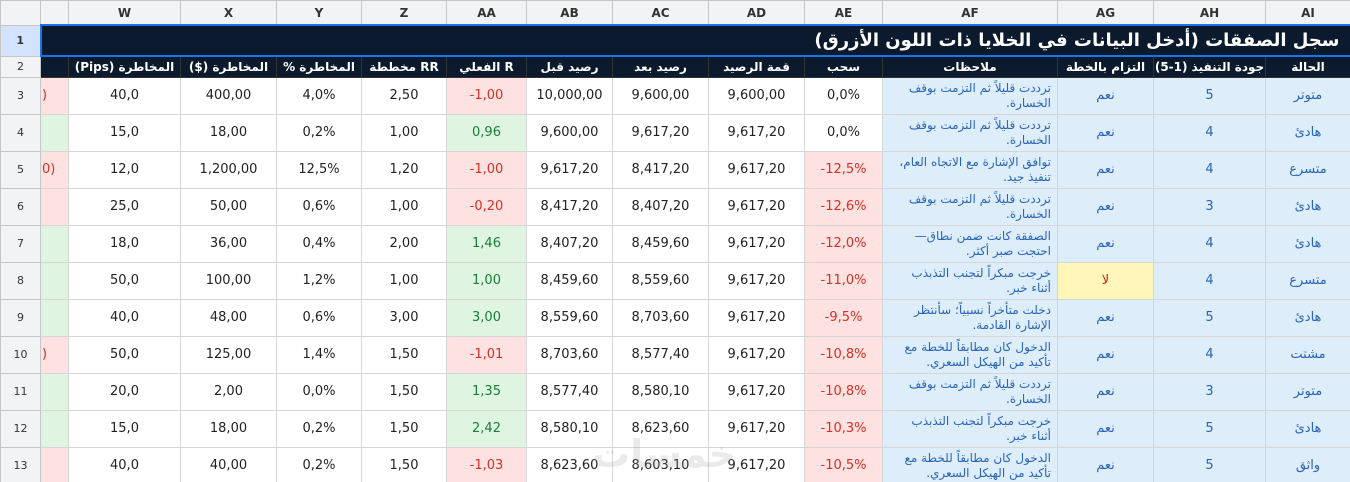 This screenshot has height=482, width=1350. Describe the element at coordinates (228, 243) in the screenshot. I see `cell-risk-dollar: 36,00` at that location.